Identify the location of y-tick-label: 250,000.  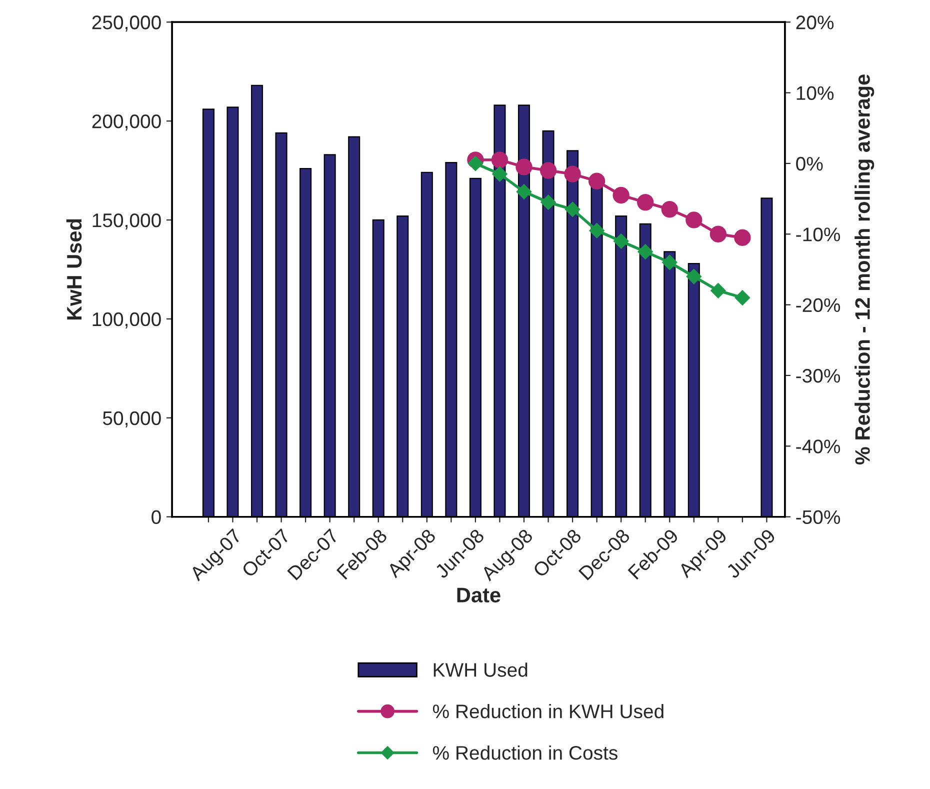
(126, 24).